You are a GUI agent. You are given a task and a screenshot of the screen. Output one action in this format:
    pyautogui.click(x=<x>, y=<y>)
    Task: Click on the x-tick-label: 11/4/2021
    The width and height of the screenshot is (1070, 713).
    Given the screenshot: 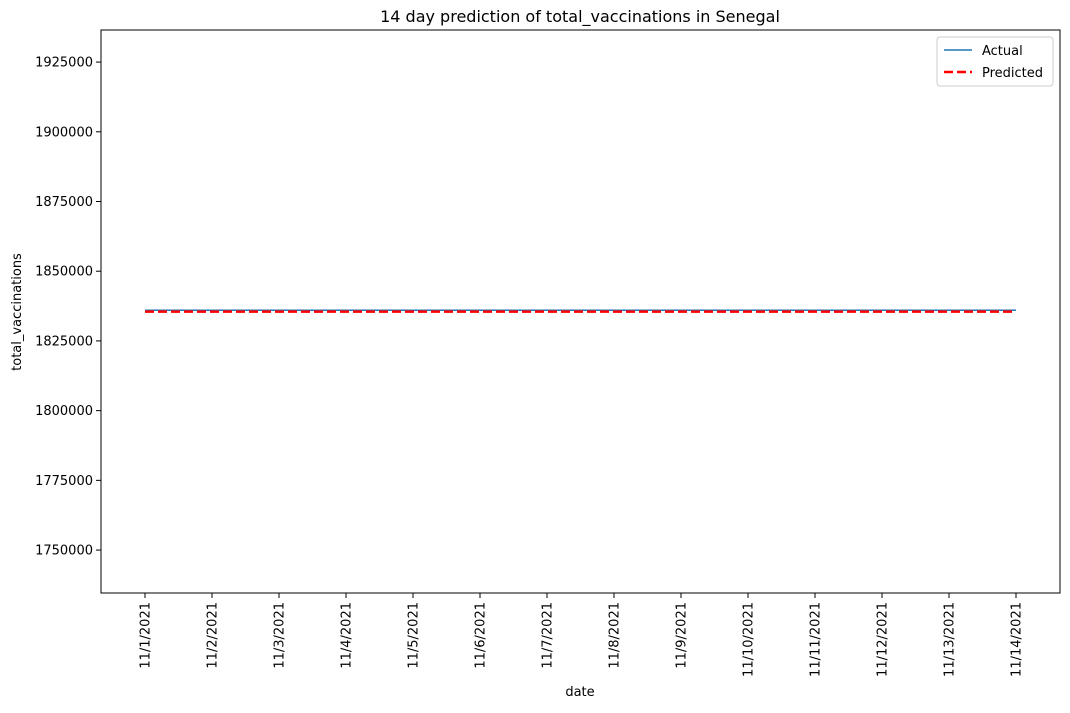 What is the action you would take?
    pyautogui.click(x=347, y=635)
    